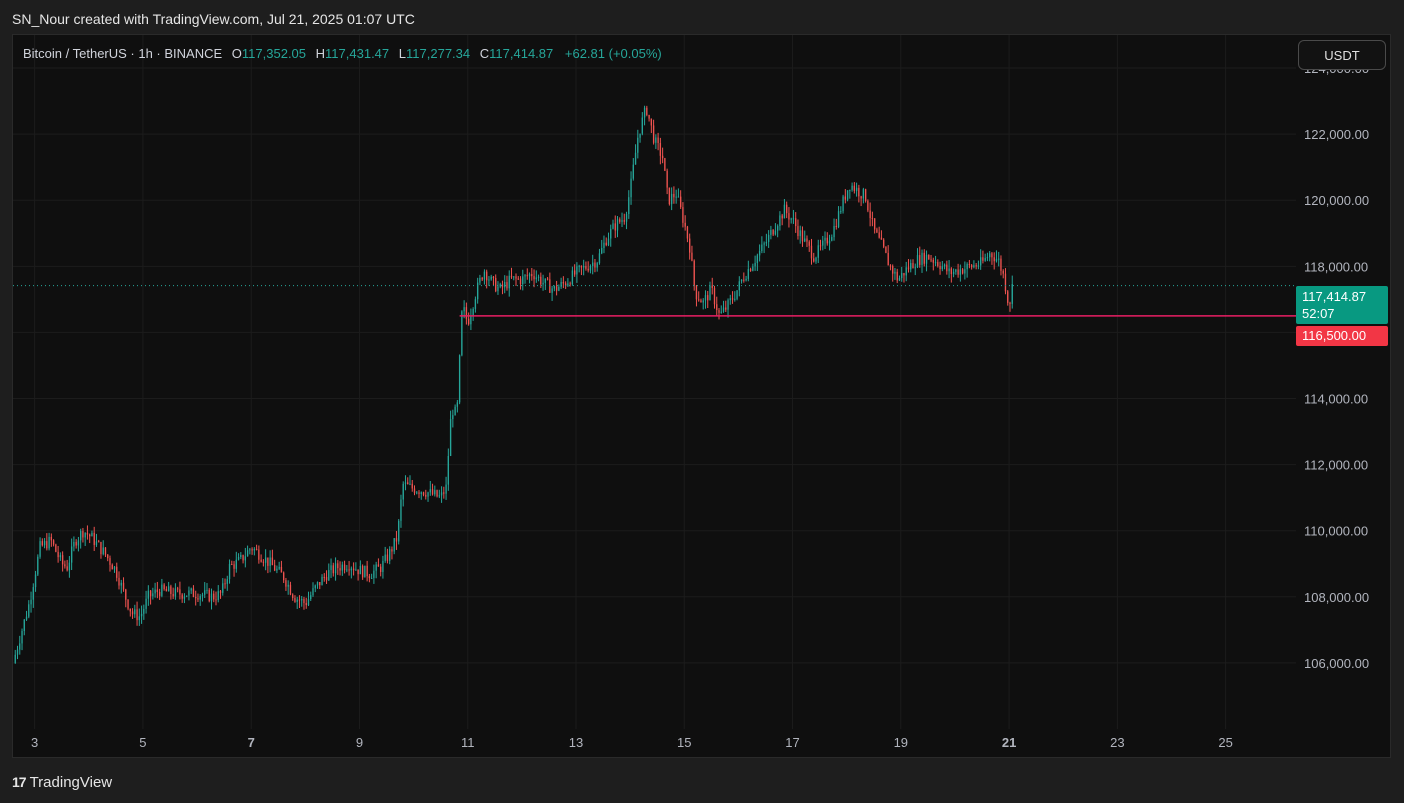 This screenshot has width=1404, height=803. What do you see at coordinates (1225, 742) in the screenshot?
I see `x-tick-label: 25` at bounding box center [1225, 742].